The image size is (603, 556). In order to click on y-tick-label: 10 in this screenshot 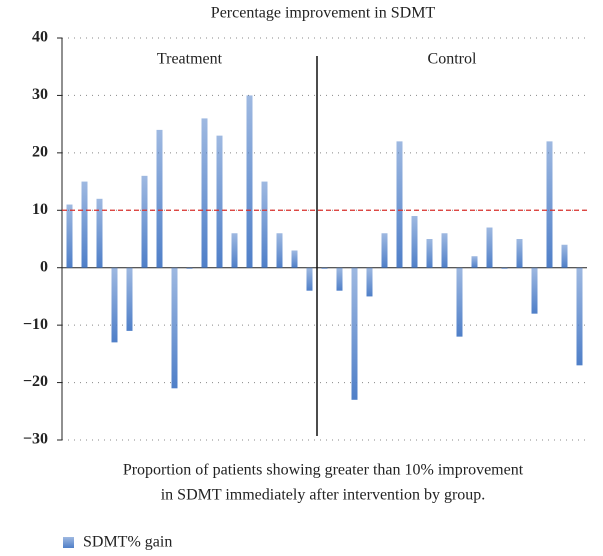, I will do `click(40, 209)`.